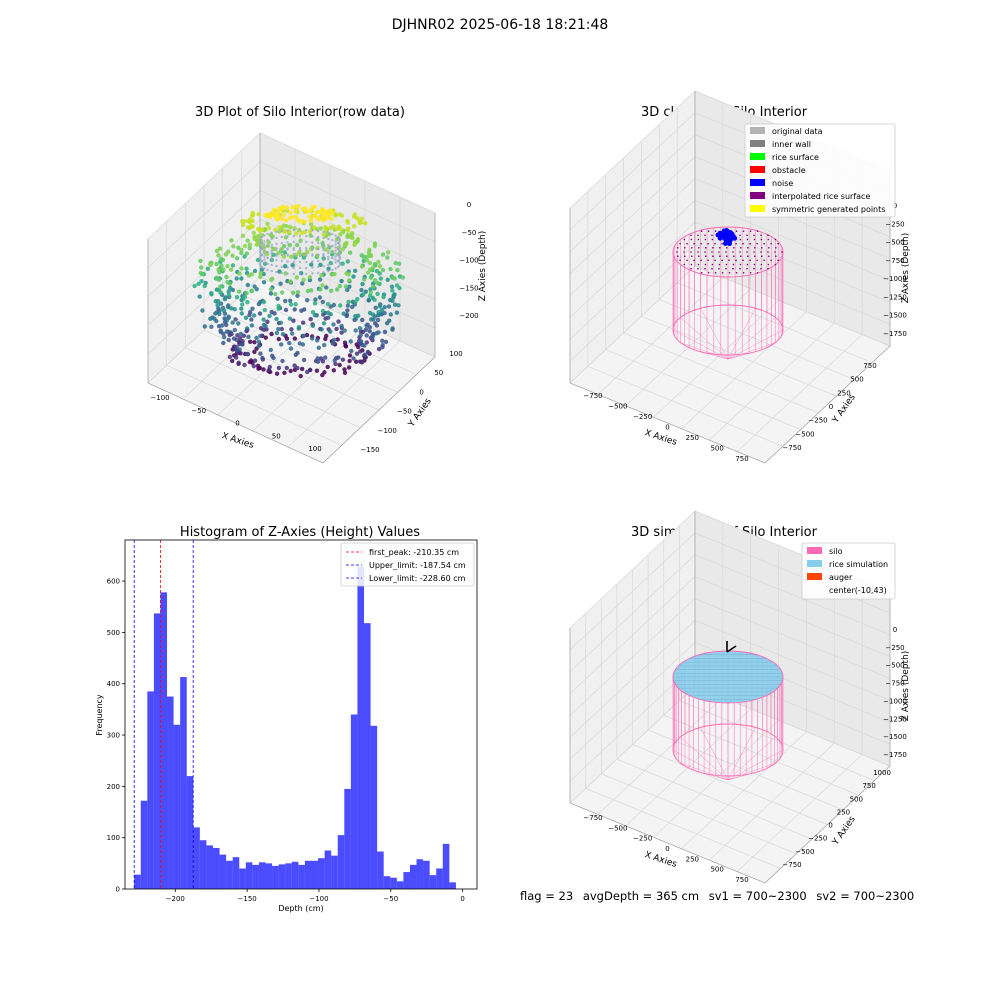 This screenshot has width=1000, height=1000. I want to click on legend-label: interpolated rice surface, so click(821, 196).